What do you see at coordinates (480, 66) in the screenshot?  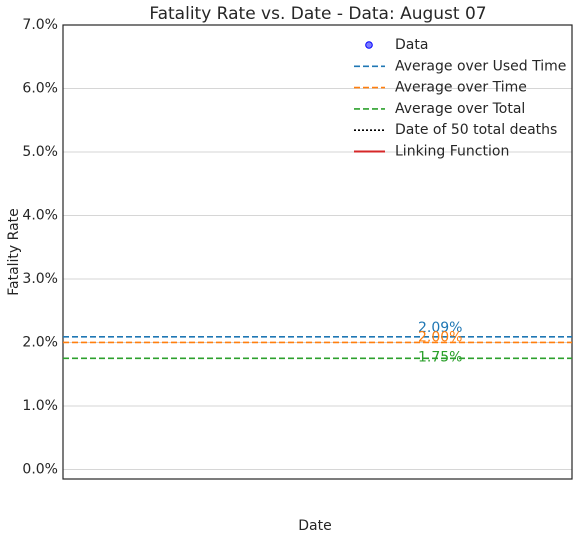 I see `legend-label: Average over Used Time` at bounding box center [480, 66].